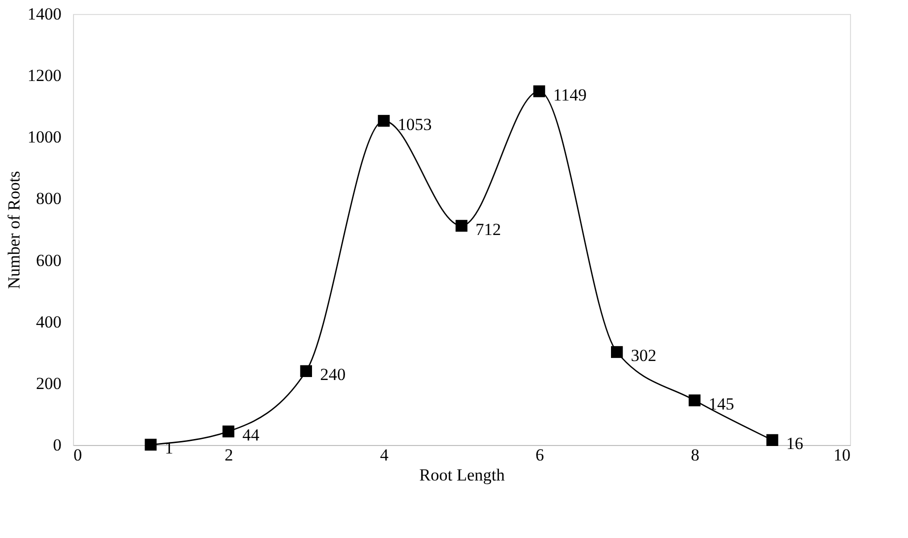 This screenshot has height=538, width=908. What do you see at coordinates (45, 137) in the screenshot?
I see `y-tick-label: 1000` at bounding box center [45, 137].